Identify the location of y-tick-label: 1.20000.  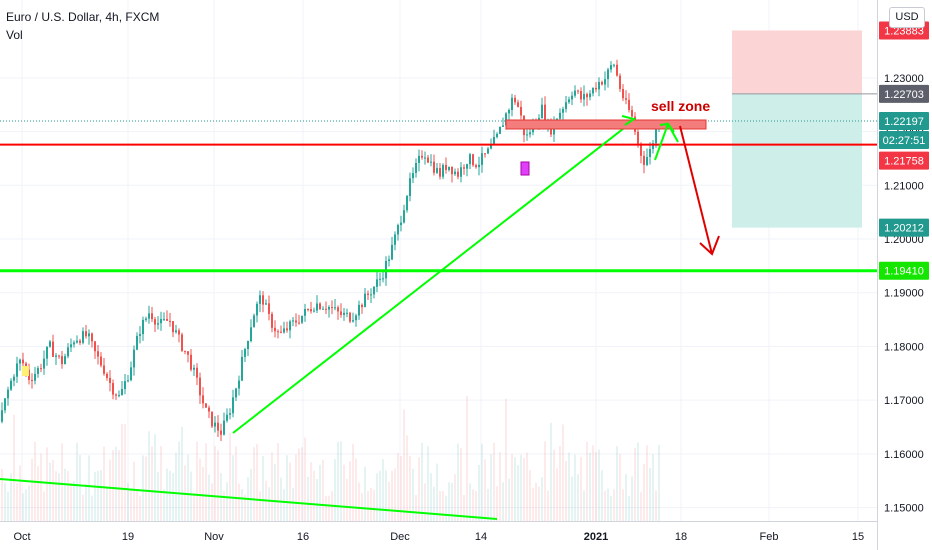
(904, 240).